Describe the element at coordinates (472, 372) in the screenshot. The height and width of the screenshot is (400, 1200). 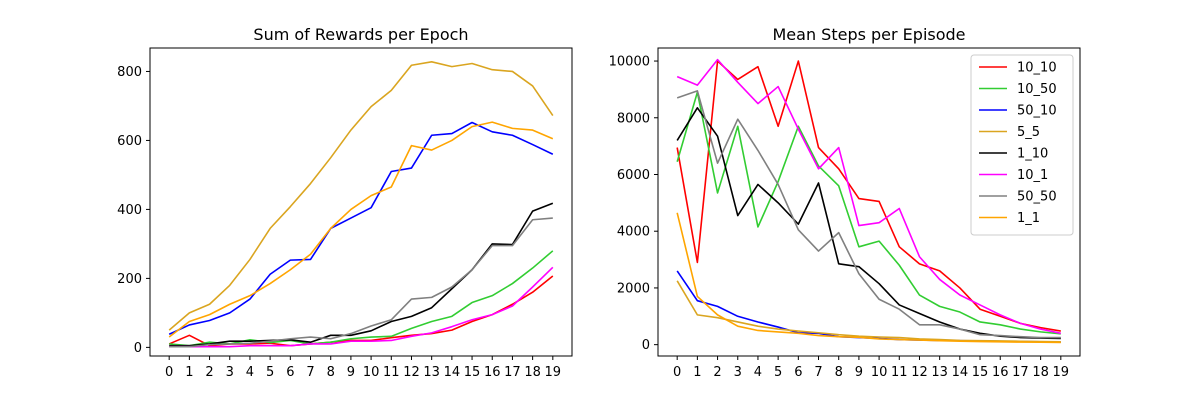
I see `rewards-x-tick-label: 15` at that location.